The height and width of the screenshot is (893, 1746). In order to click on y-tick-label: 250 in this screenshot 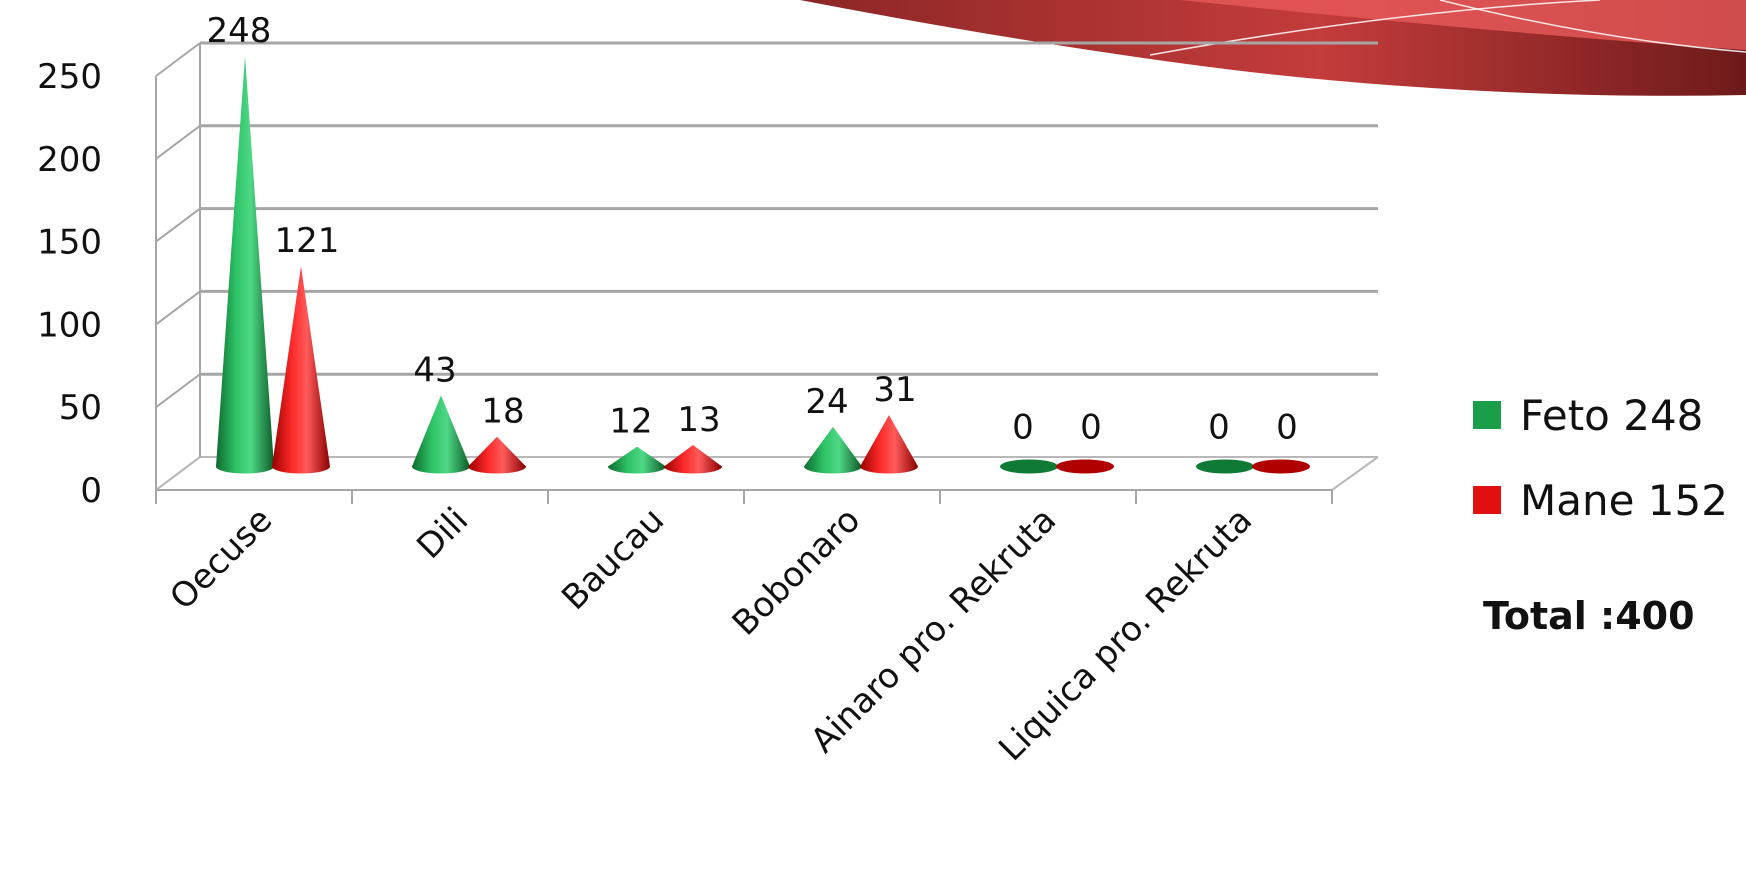, I will do `click(69, 77)`.